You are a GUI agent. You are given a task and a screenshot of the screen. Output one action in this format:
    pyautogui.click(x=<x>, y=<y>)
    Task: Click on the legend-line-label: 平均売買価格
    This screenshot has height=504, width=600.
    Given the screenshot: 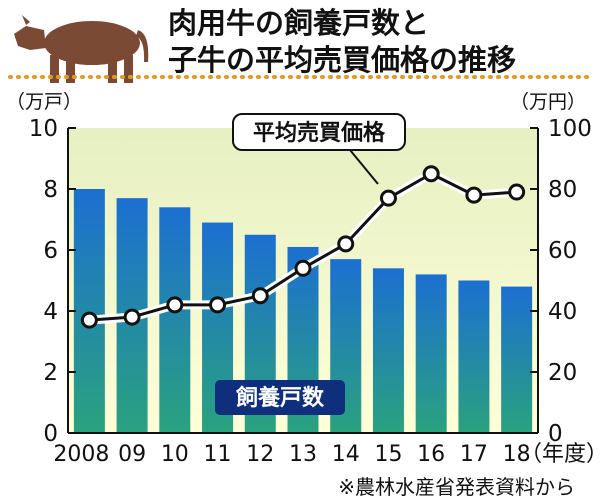 What is the action you would take?
    pyautogui.click(x=319, y=133)
    